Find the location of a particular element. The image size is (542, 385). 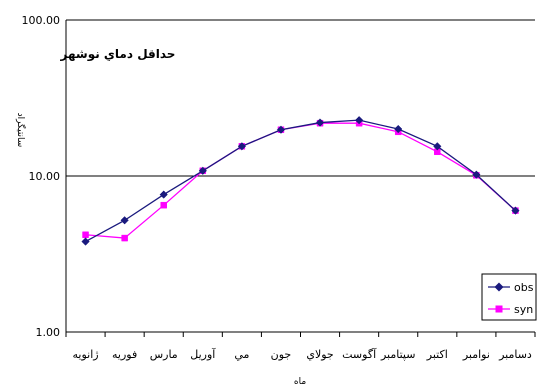

x-tick-label: سپتامبر is located at coordinates (398, 354).